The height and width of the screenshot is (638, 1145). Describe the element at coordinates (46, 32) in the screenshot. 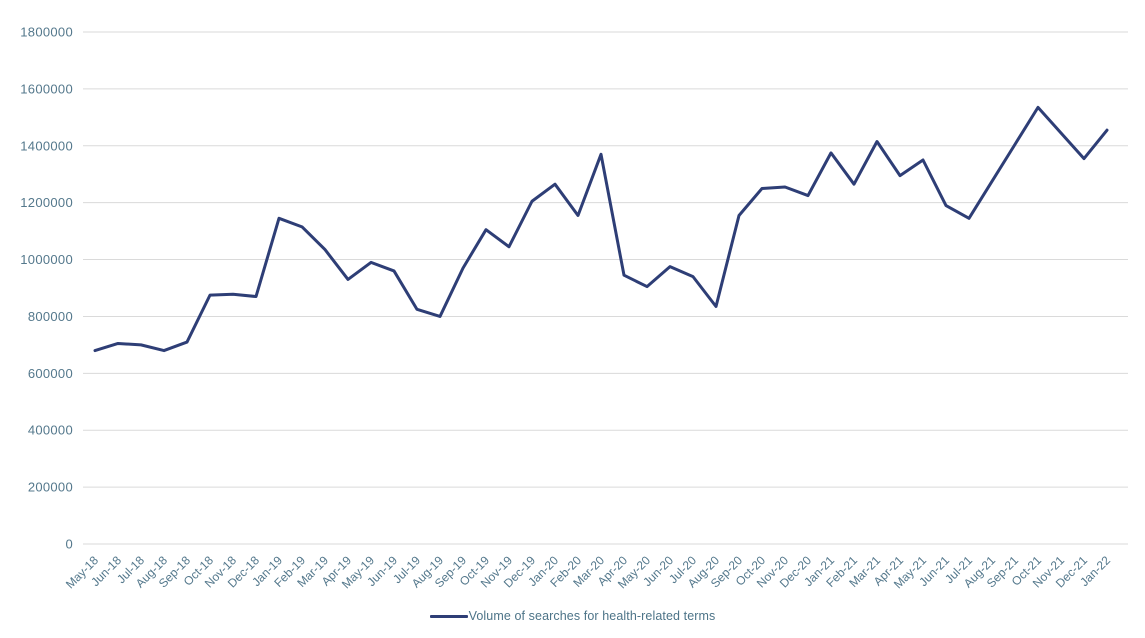

I see `y-tick-label: 1800000` at that location.